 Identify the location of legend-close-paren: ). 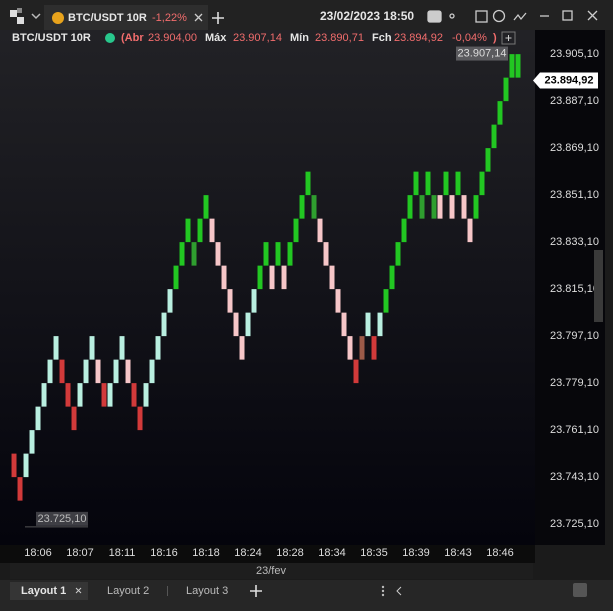
(495, 38).